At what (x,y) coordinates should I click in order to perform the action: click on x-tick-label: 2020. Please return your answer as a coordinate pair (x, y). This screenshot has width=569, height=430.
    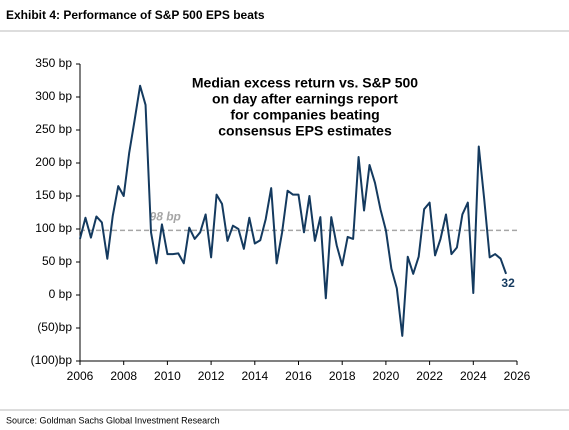
    Looking at the image, I should click on (386, 376).